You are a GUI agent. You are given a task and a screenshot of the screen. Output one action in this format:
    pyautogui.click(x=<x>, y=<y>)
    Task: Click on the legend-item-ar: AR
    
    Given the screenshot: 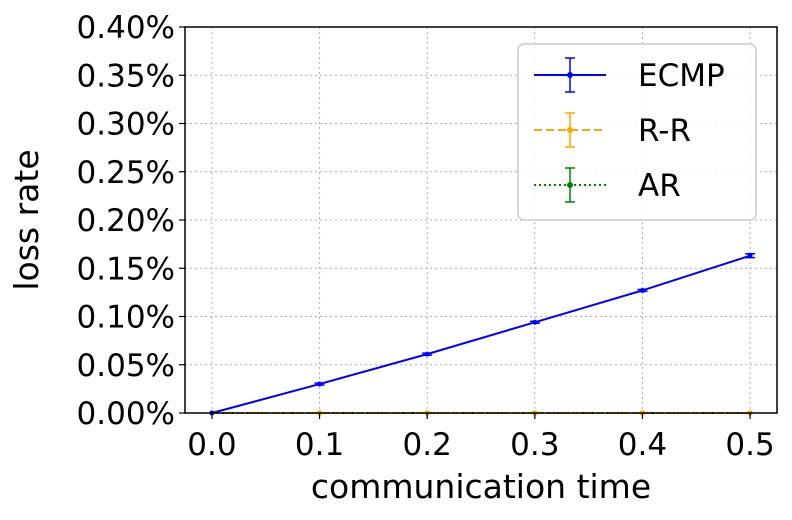 What is the action you would take?
    pyautogui.click(x=607, y=185)
    